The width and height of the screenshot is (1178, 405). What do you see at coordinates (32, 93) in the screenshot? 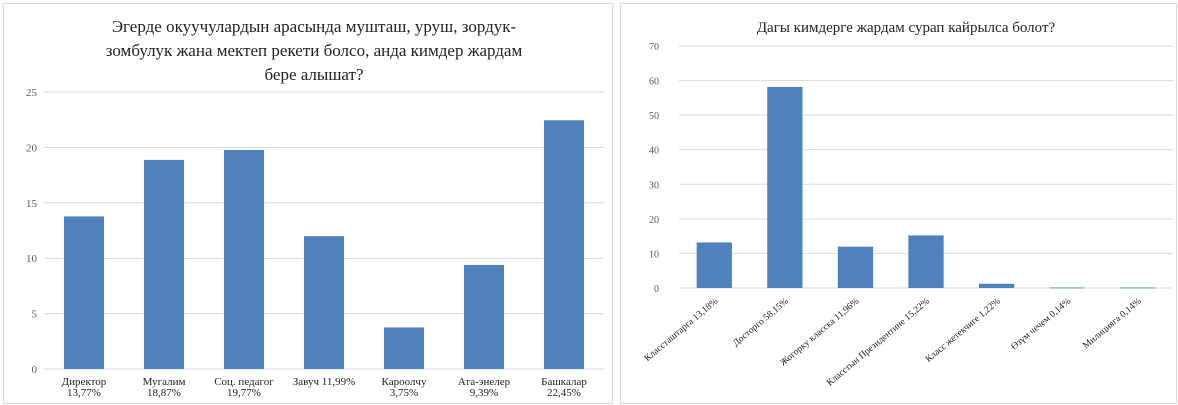
I see `chart1-y-tick-label: 25` at bounding box center [32, 93].